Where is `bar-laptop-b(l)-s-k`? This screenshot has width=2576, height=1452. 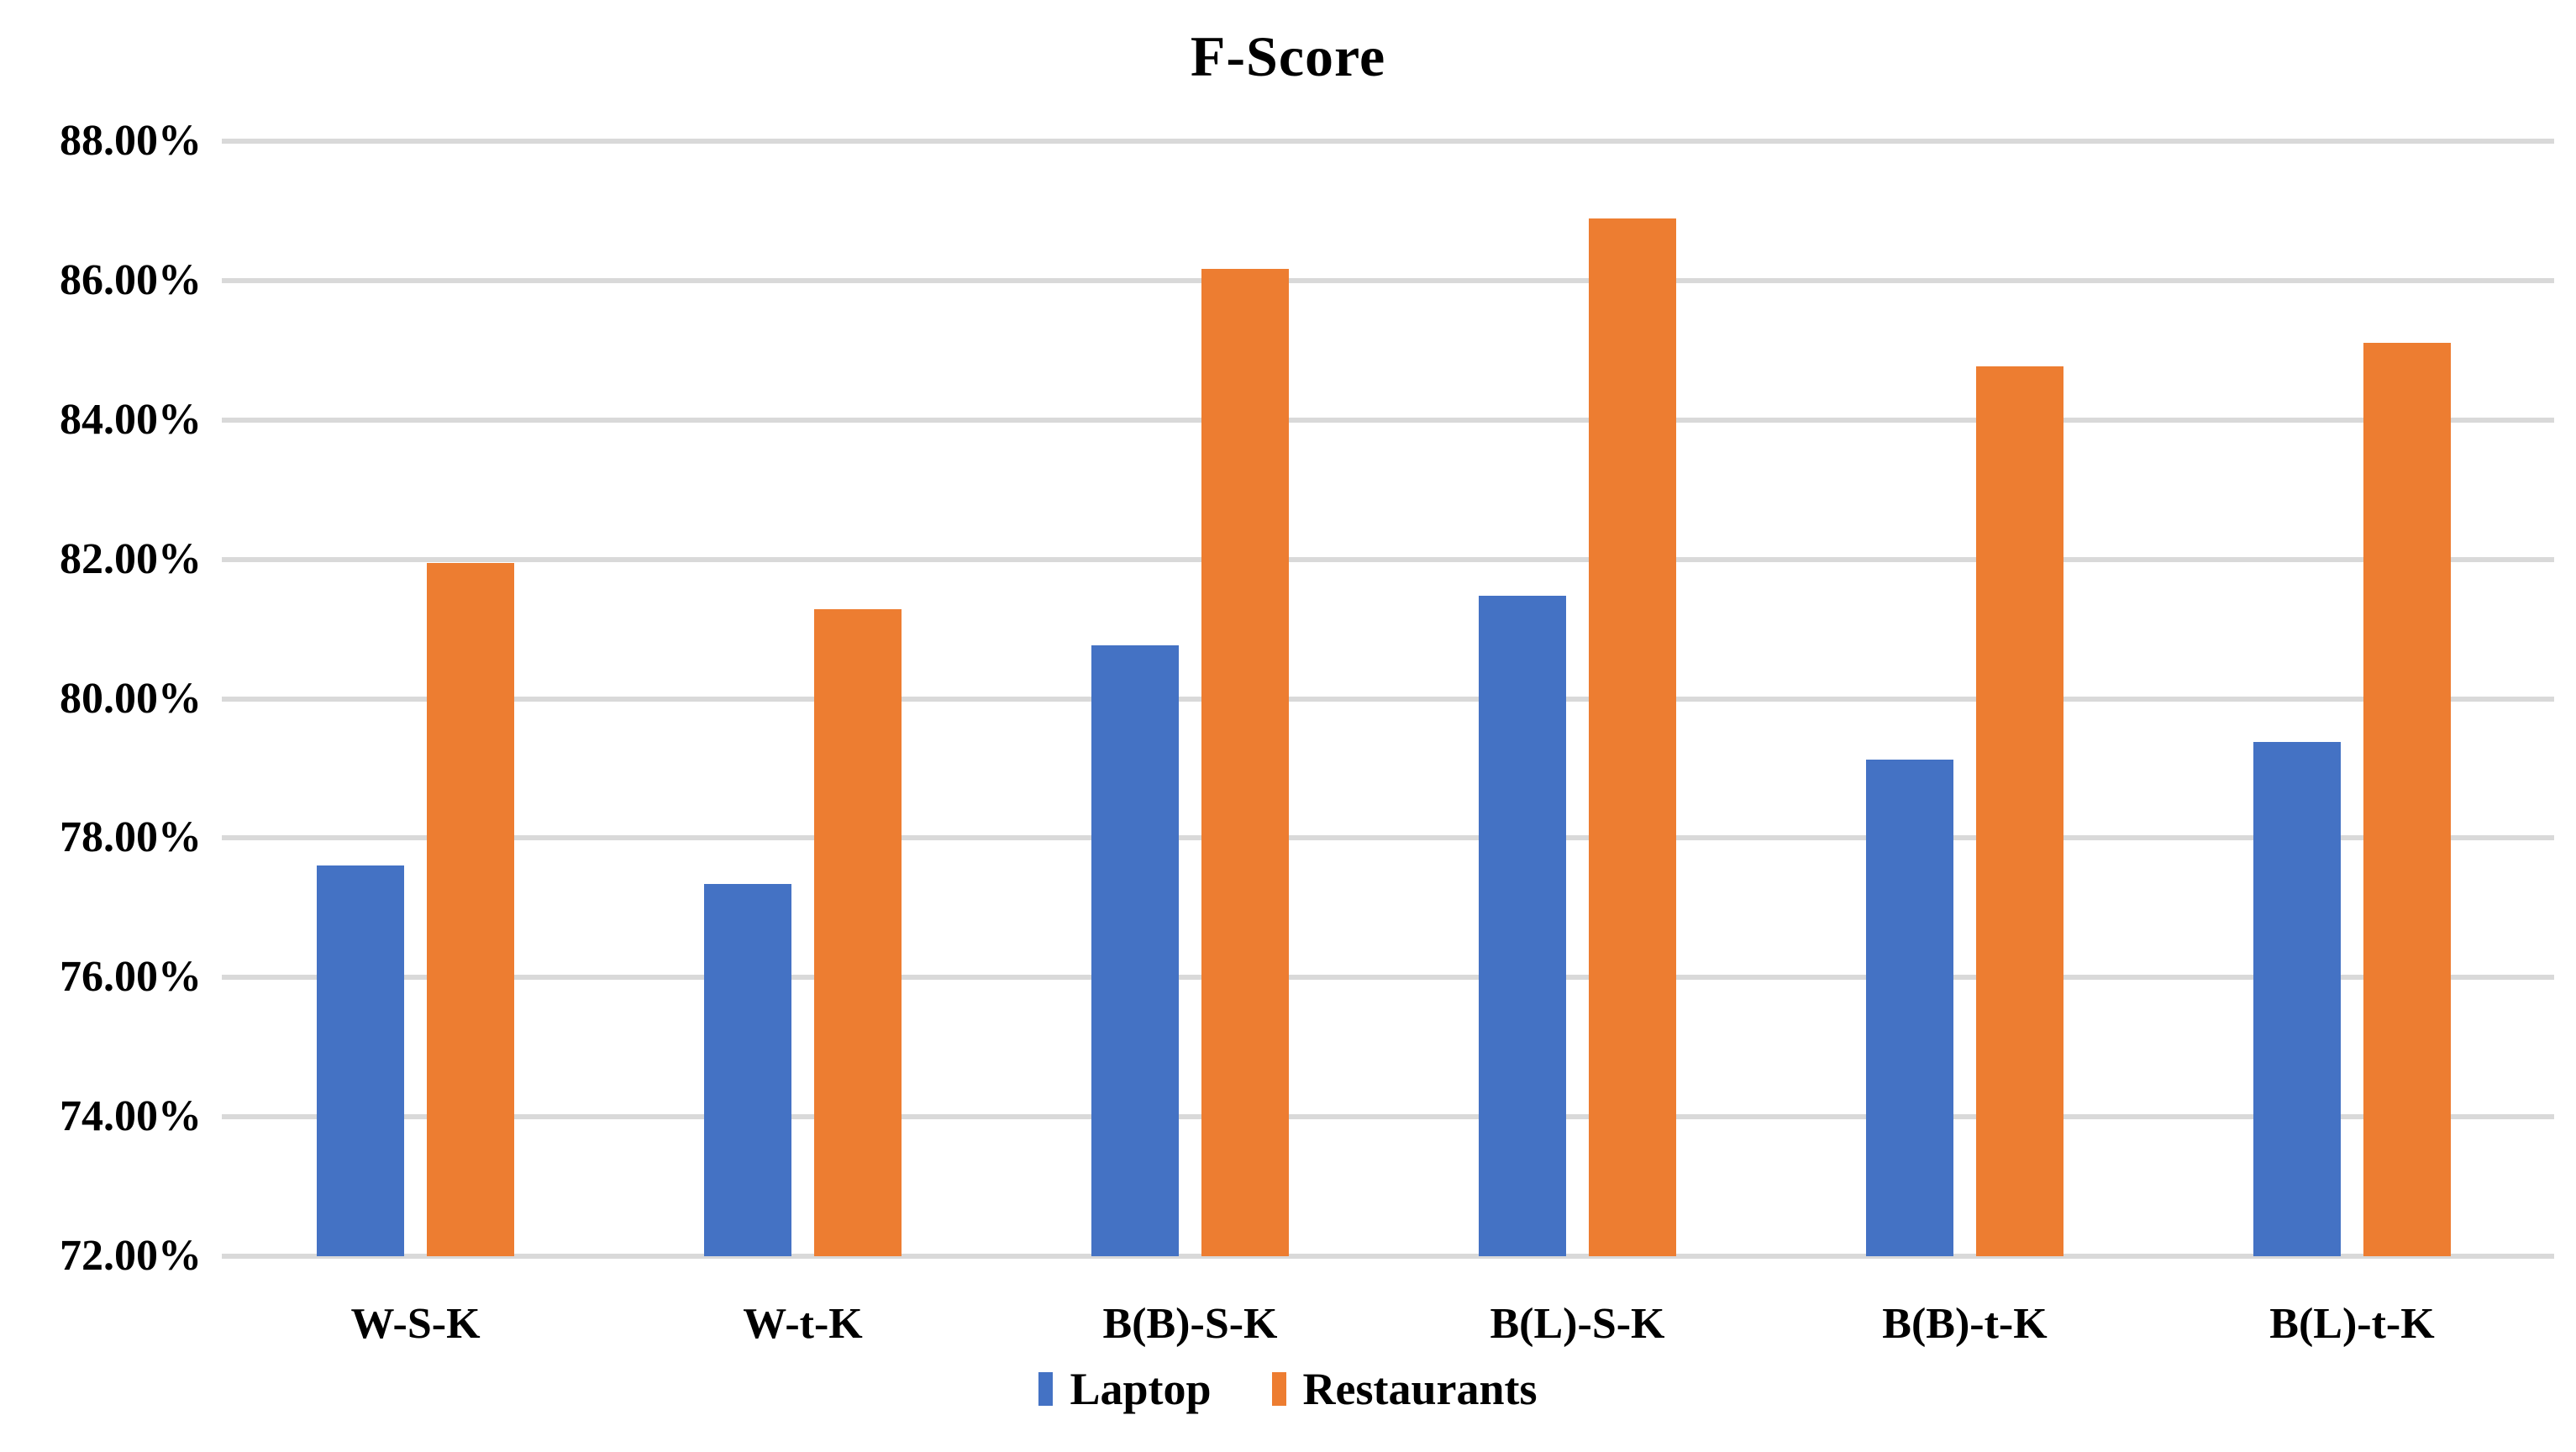 bar-laptop-b(l)-s-k is located at coordinates (1522, 926).